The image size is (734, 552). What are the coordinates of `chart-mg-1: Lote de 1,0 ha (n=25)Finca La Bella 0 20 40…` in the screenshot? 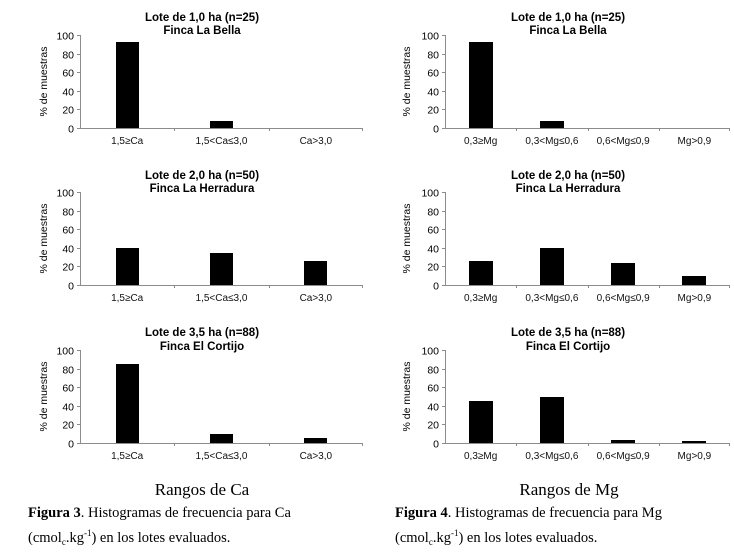 It's located at (565, 79).